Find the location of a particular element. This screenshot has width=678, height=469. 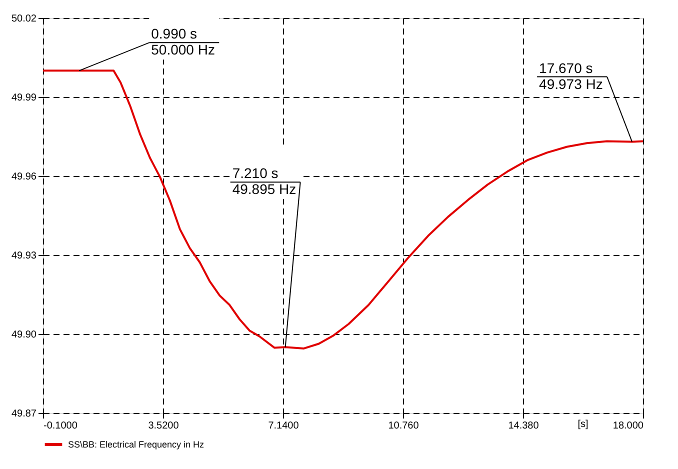

legend-label: SS\BB: Electrical Frequency in Hz is located at coordinates (136, 445).